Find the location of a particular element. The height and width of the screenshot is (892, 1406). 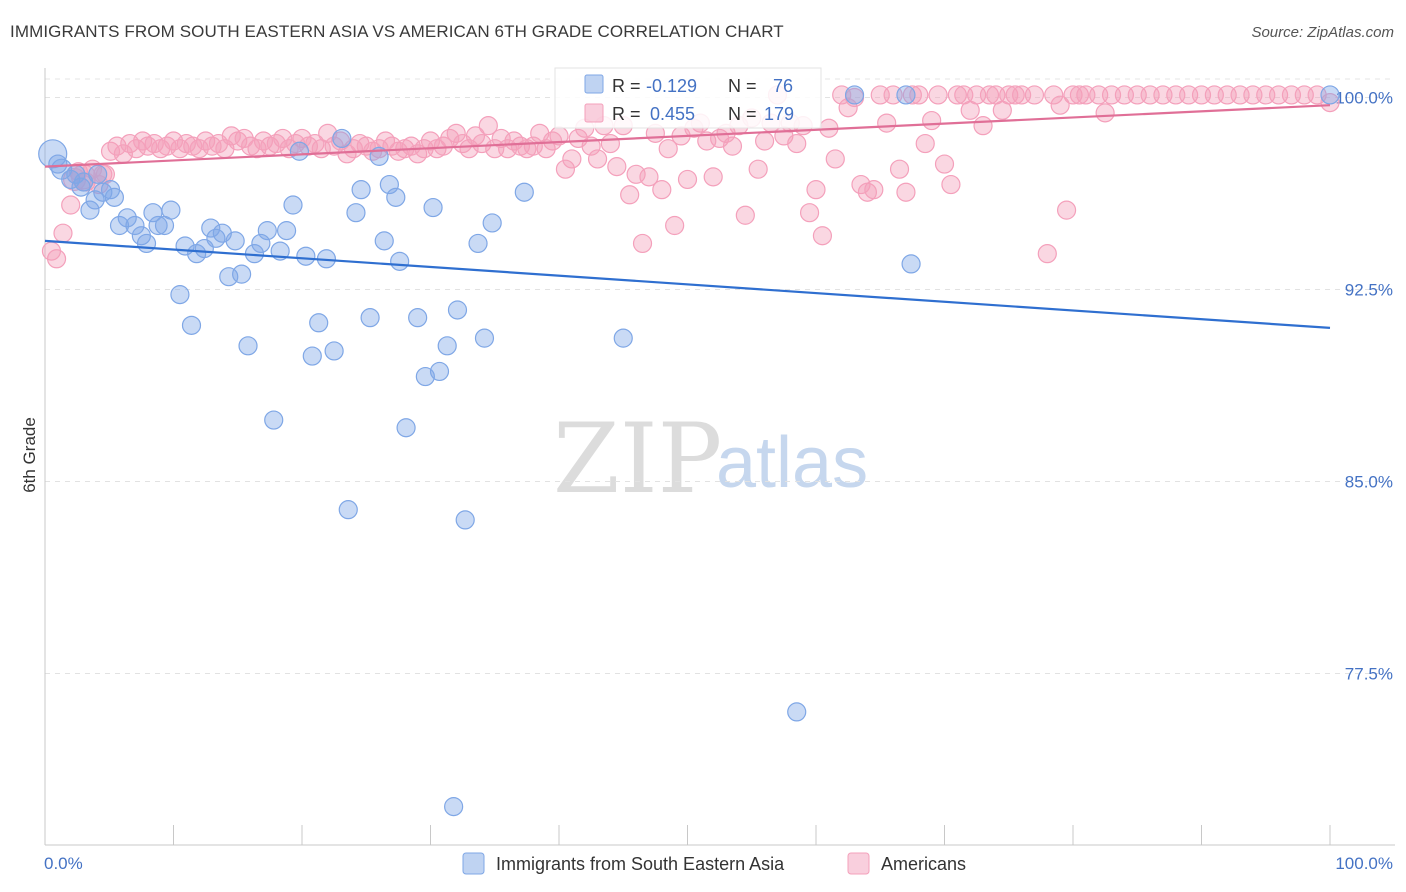

y-tick-label: 100.0% is located at coordinates (1364, 98).